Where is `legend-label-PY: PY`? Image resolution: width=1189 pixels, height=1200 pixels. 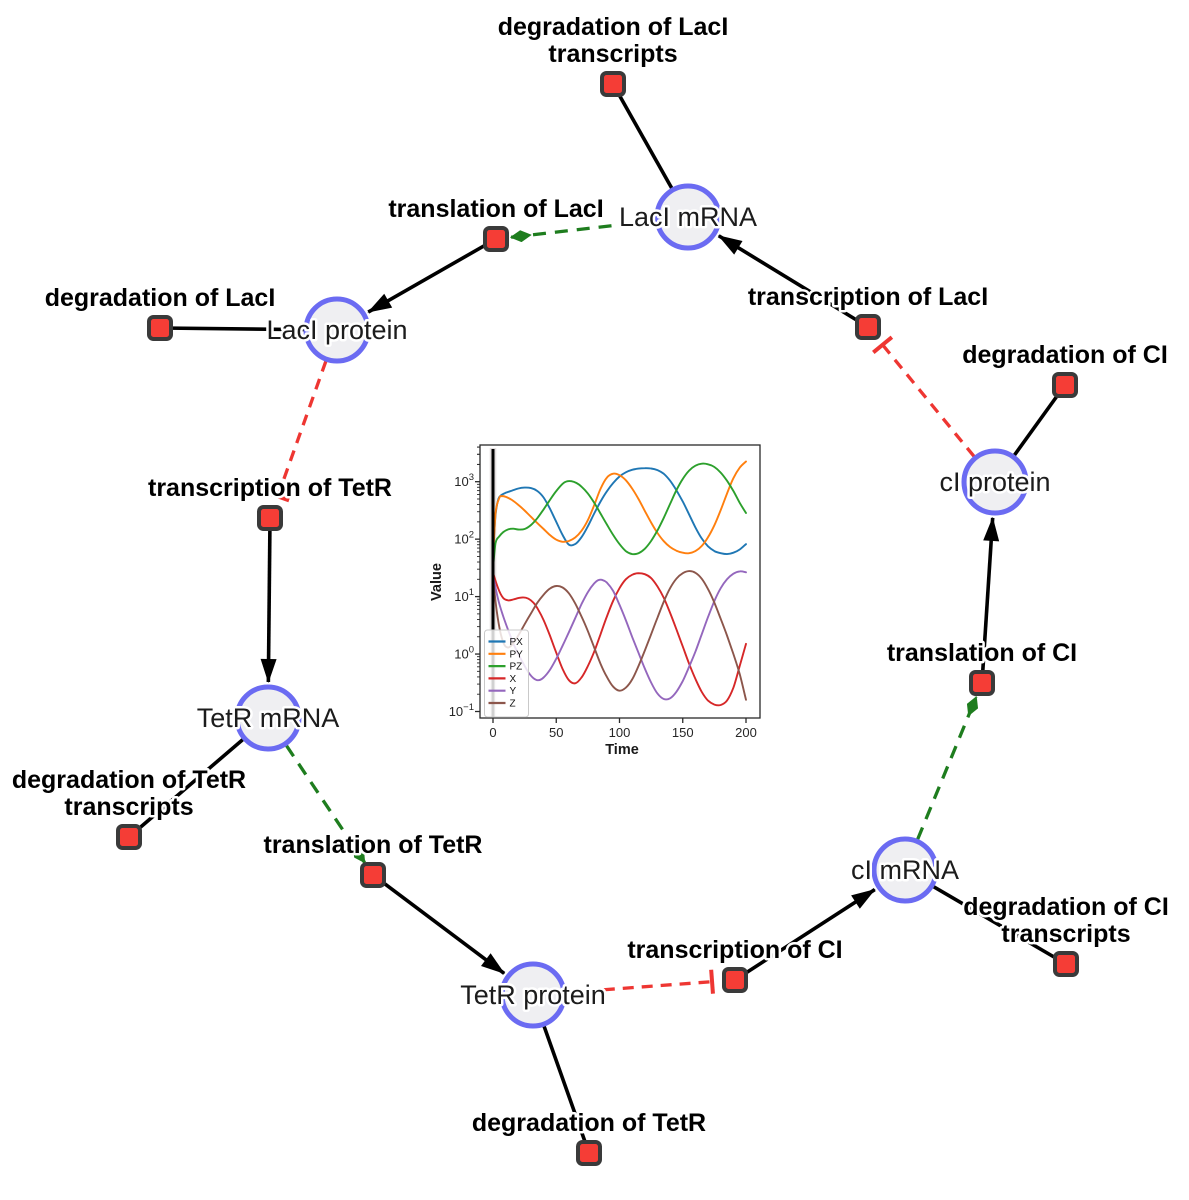 legend-label-PY: PY is located at coordinates (517, 654).